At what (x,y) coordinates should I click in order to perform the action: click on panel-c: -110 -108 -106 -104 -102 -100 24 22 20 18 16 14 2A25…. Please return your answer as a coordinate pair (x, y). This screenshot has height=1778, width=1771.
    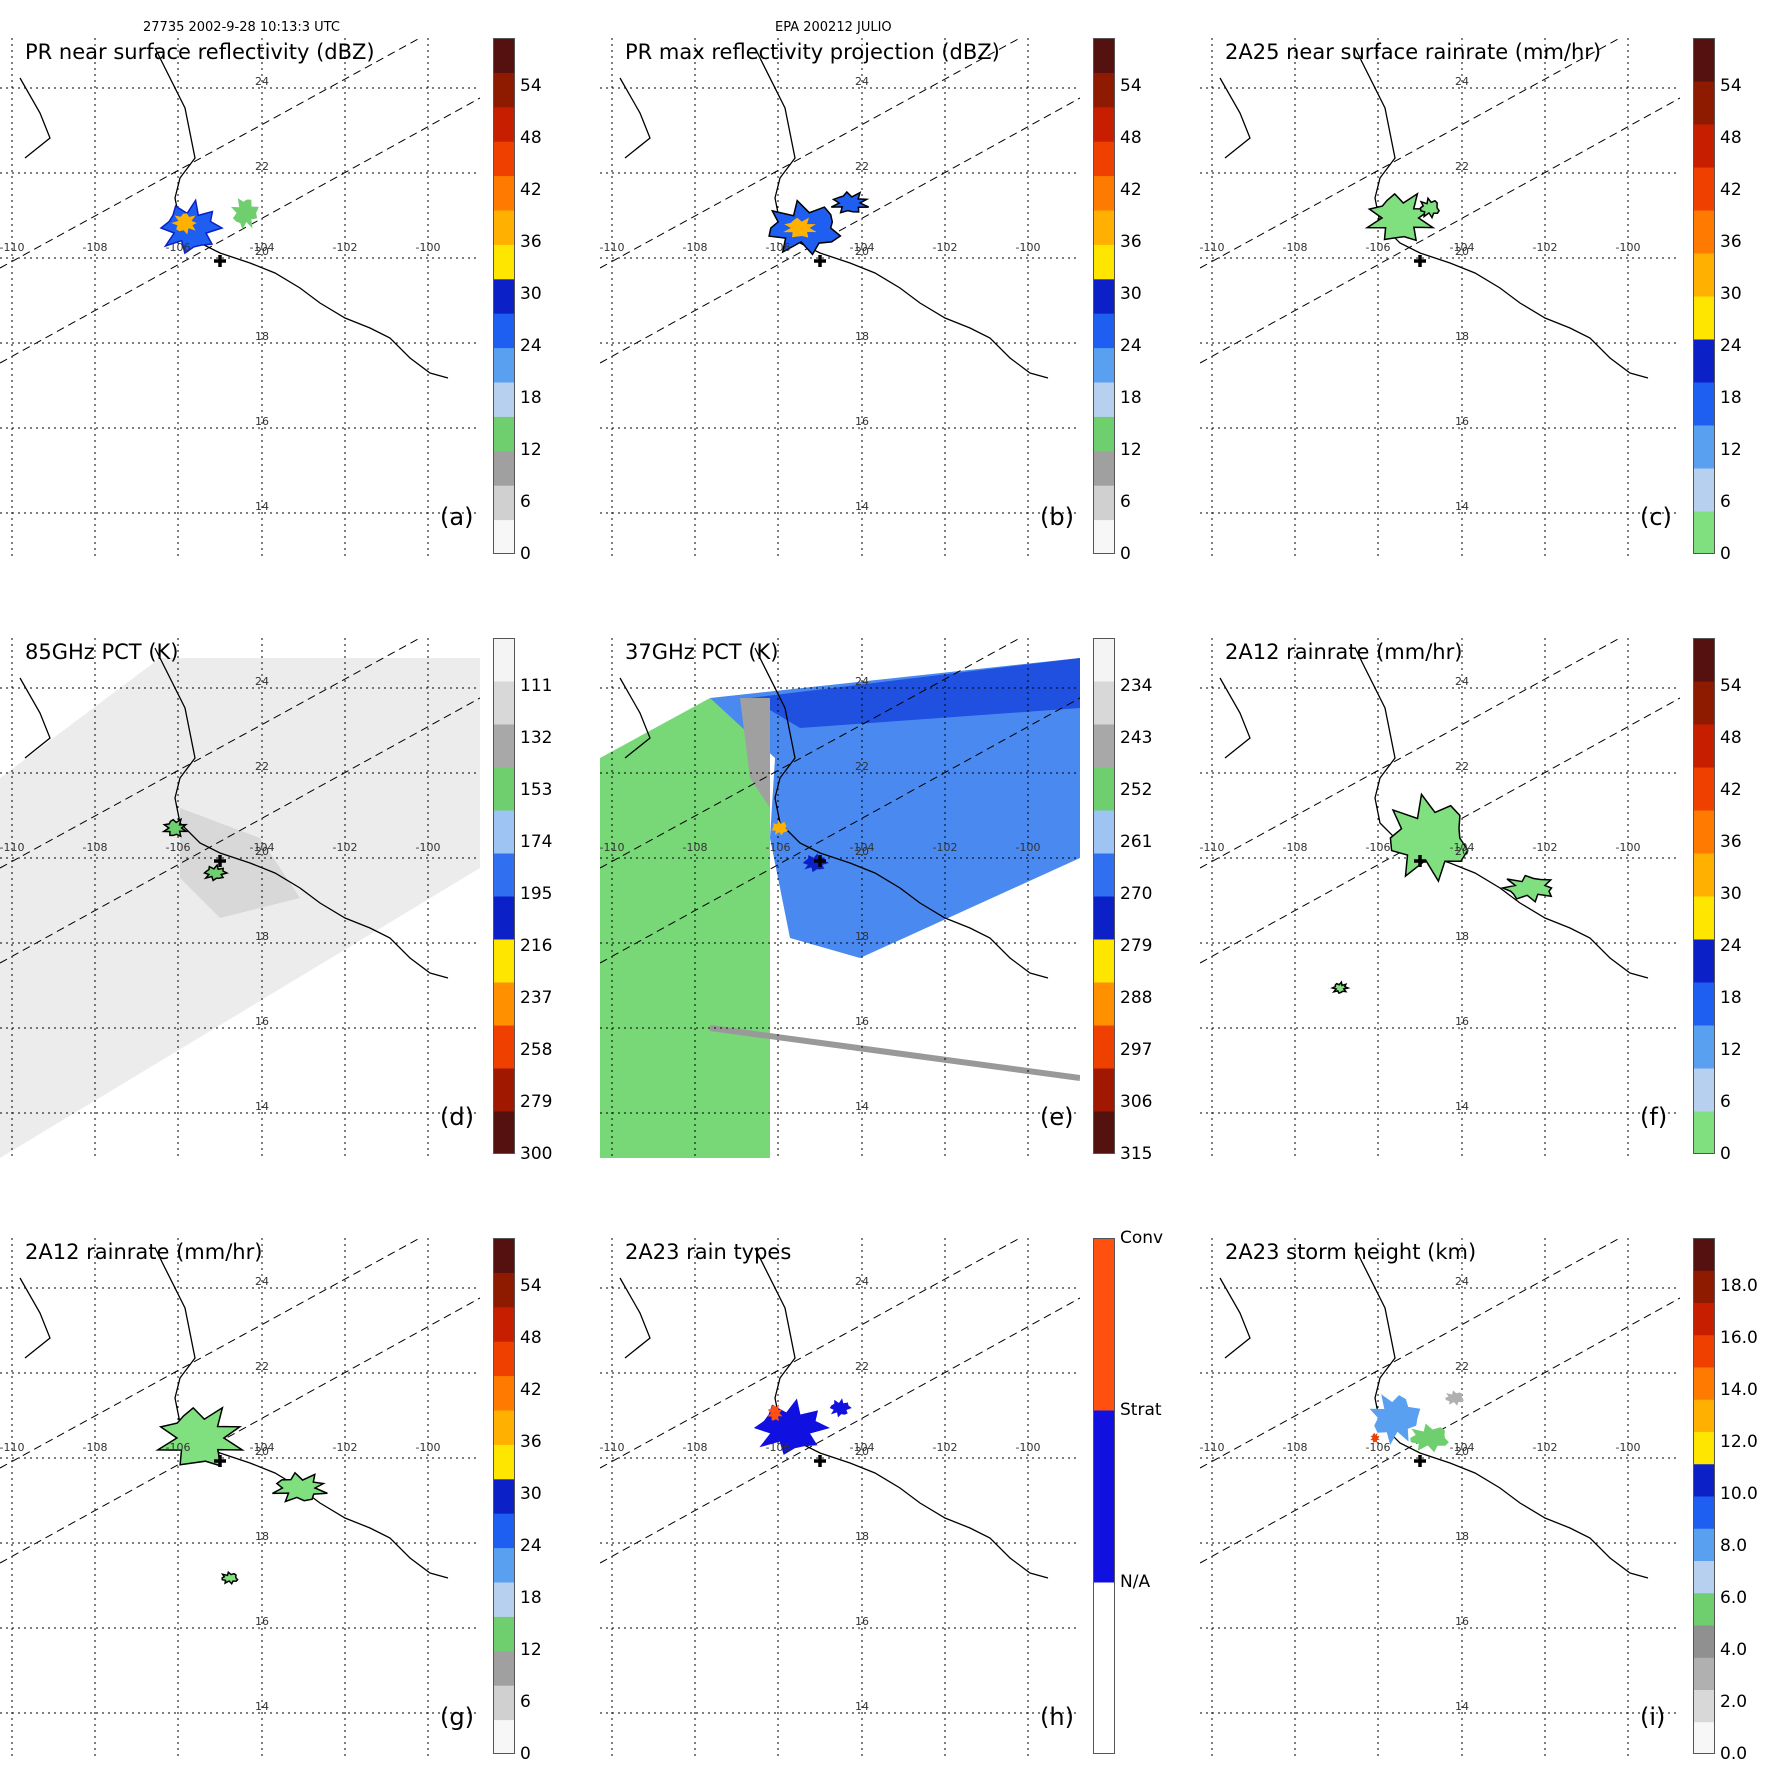
    Looking at the image, I should click on (1480, 308).